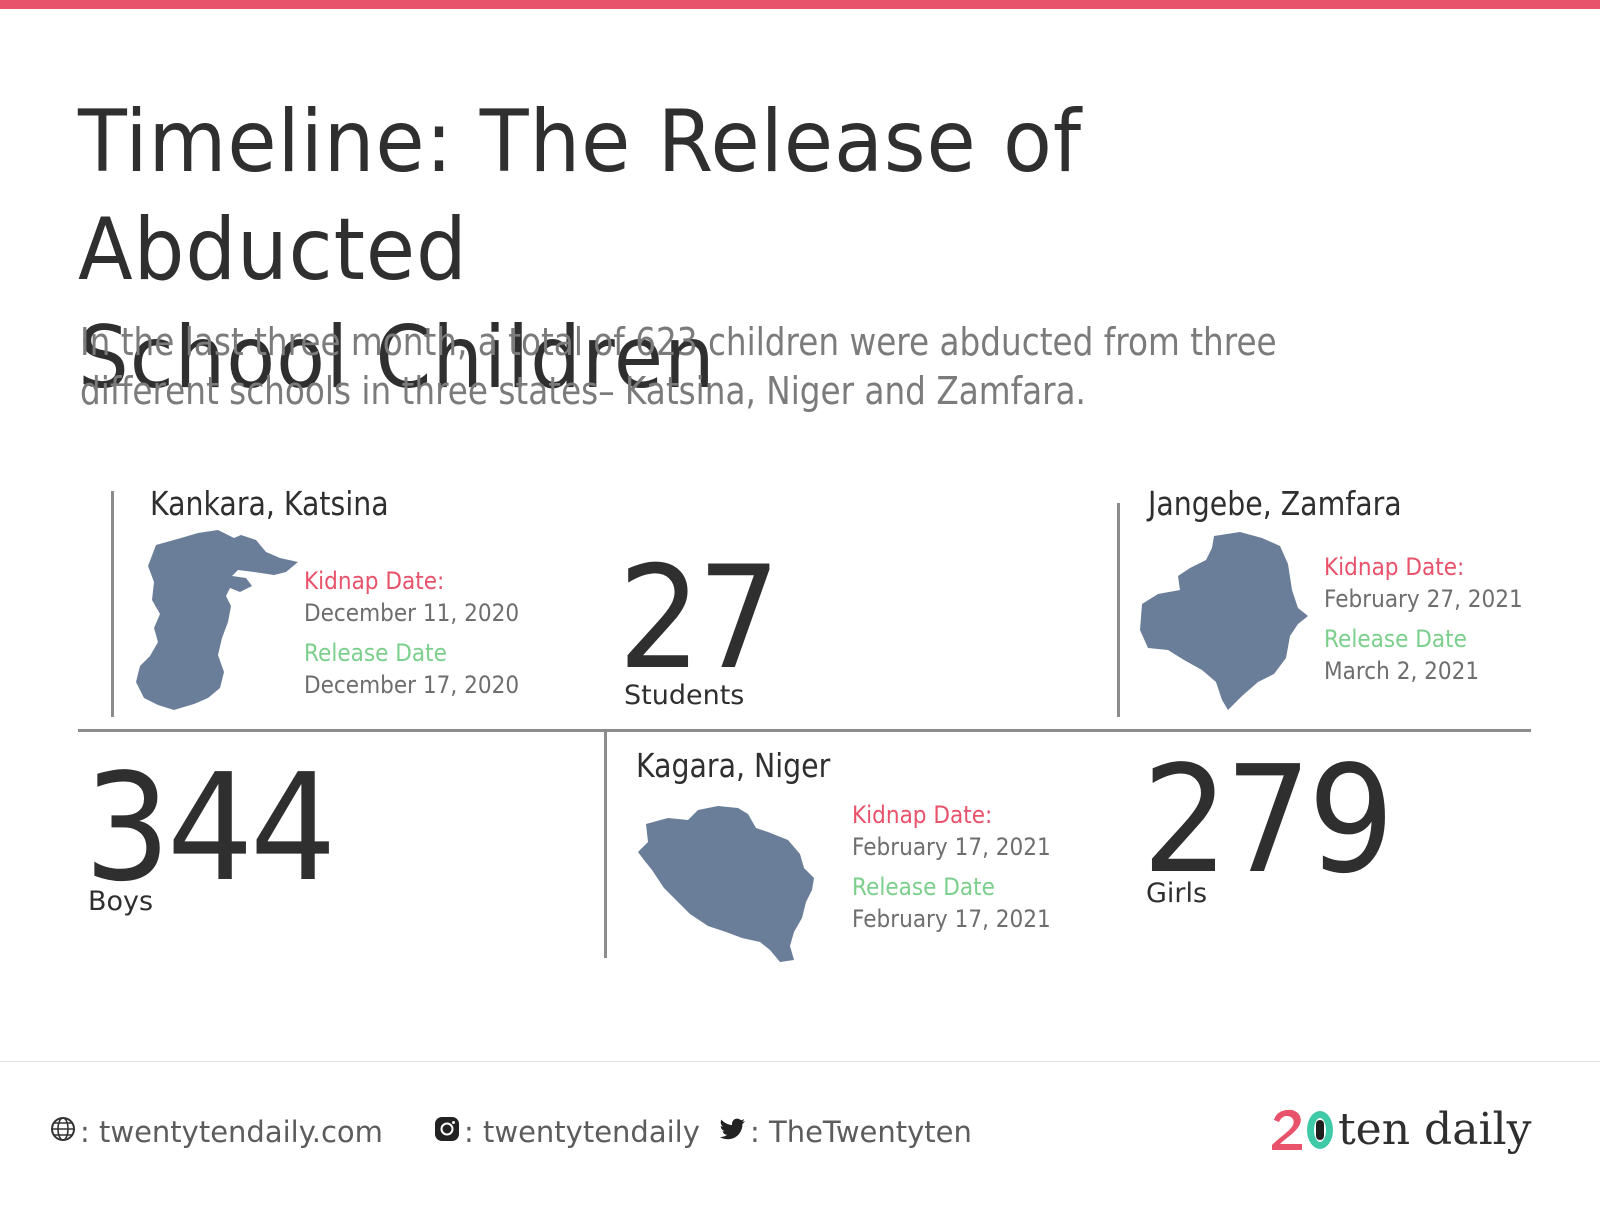 The height and width of the screenshot is (1213, 1600). I want to click on website-link: : twentytendaily.com, so click(216, 1132).